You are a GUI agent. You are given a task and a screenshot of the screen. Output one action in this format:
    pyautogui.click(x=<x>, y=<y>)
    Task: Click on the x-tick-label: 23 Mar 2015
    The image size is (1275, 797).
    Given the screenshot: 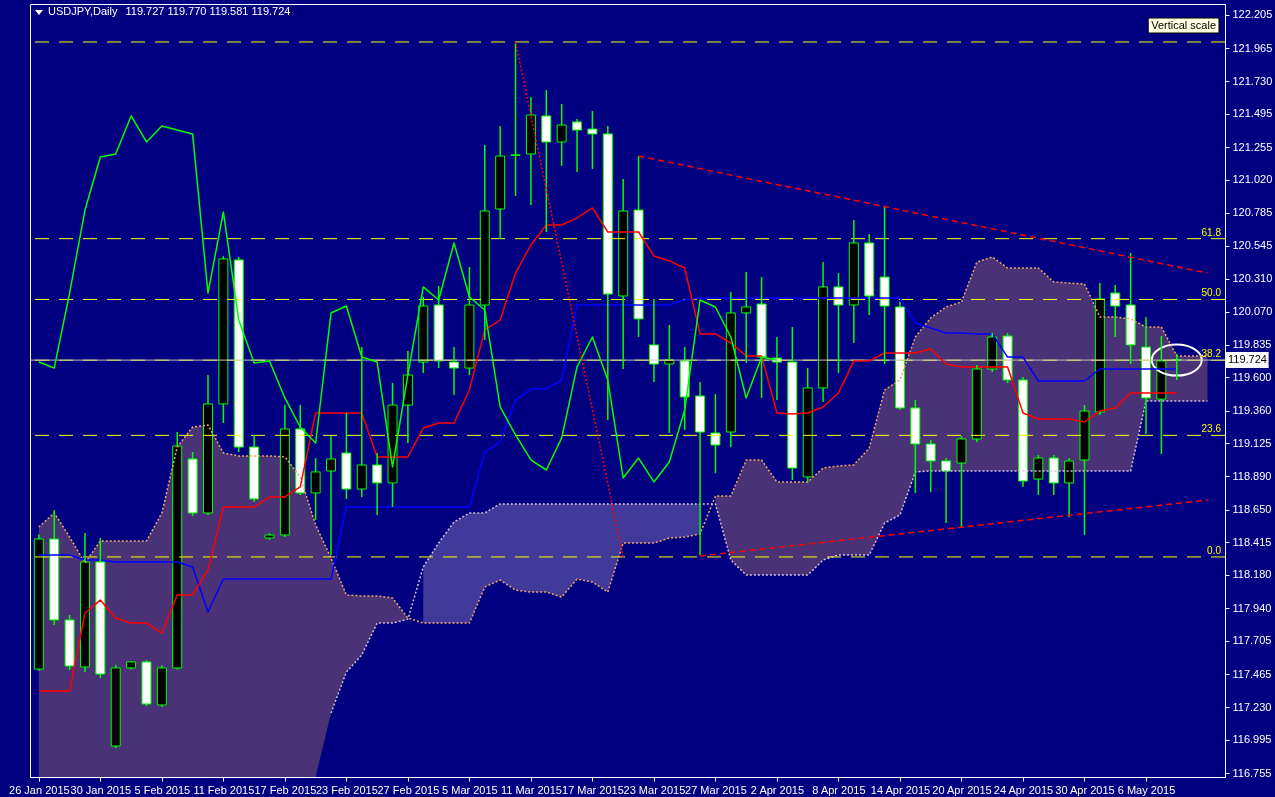 What is the action you would take?
    pyautogui.click(x=654, y=789)
    